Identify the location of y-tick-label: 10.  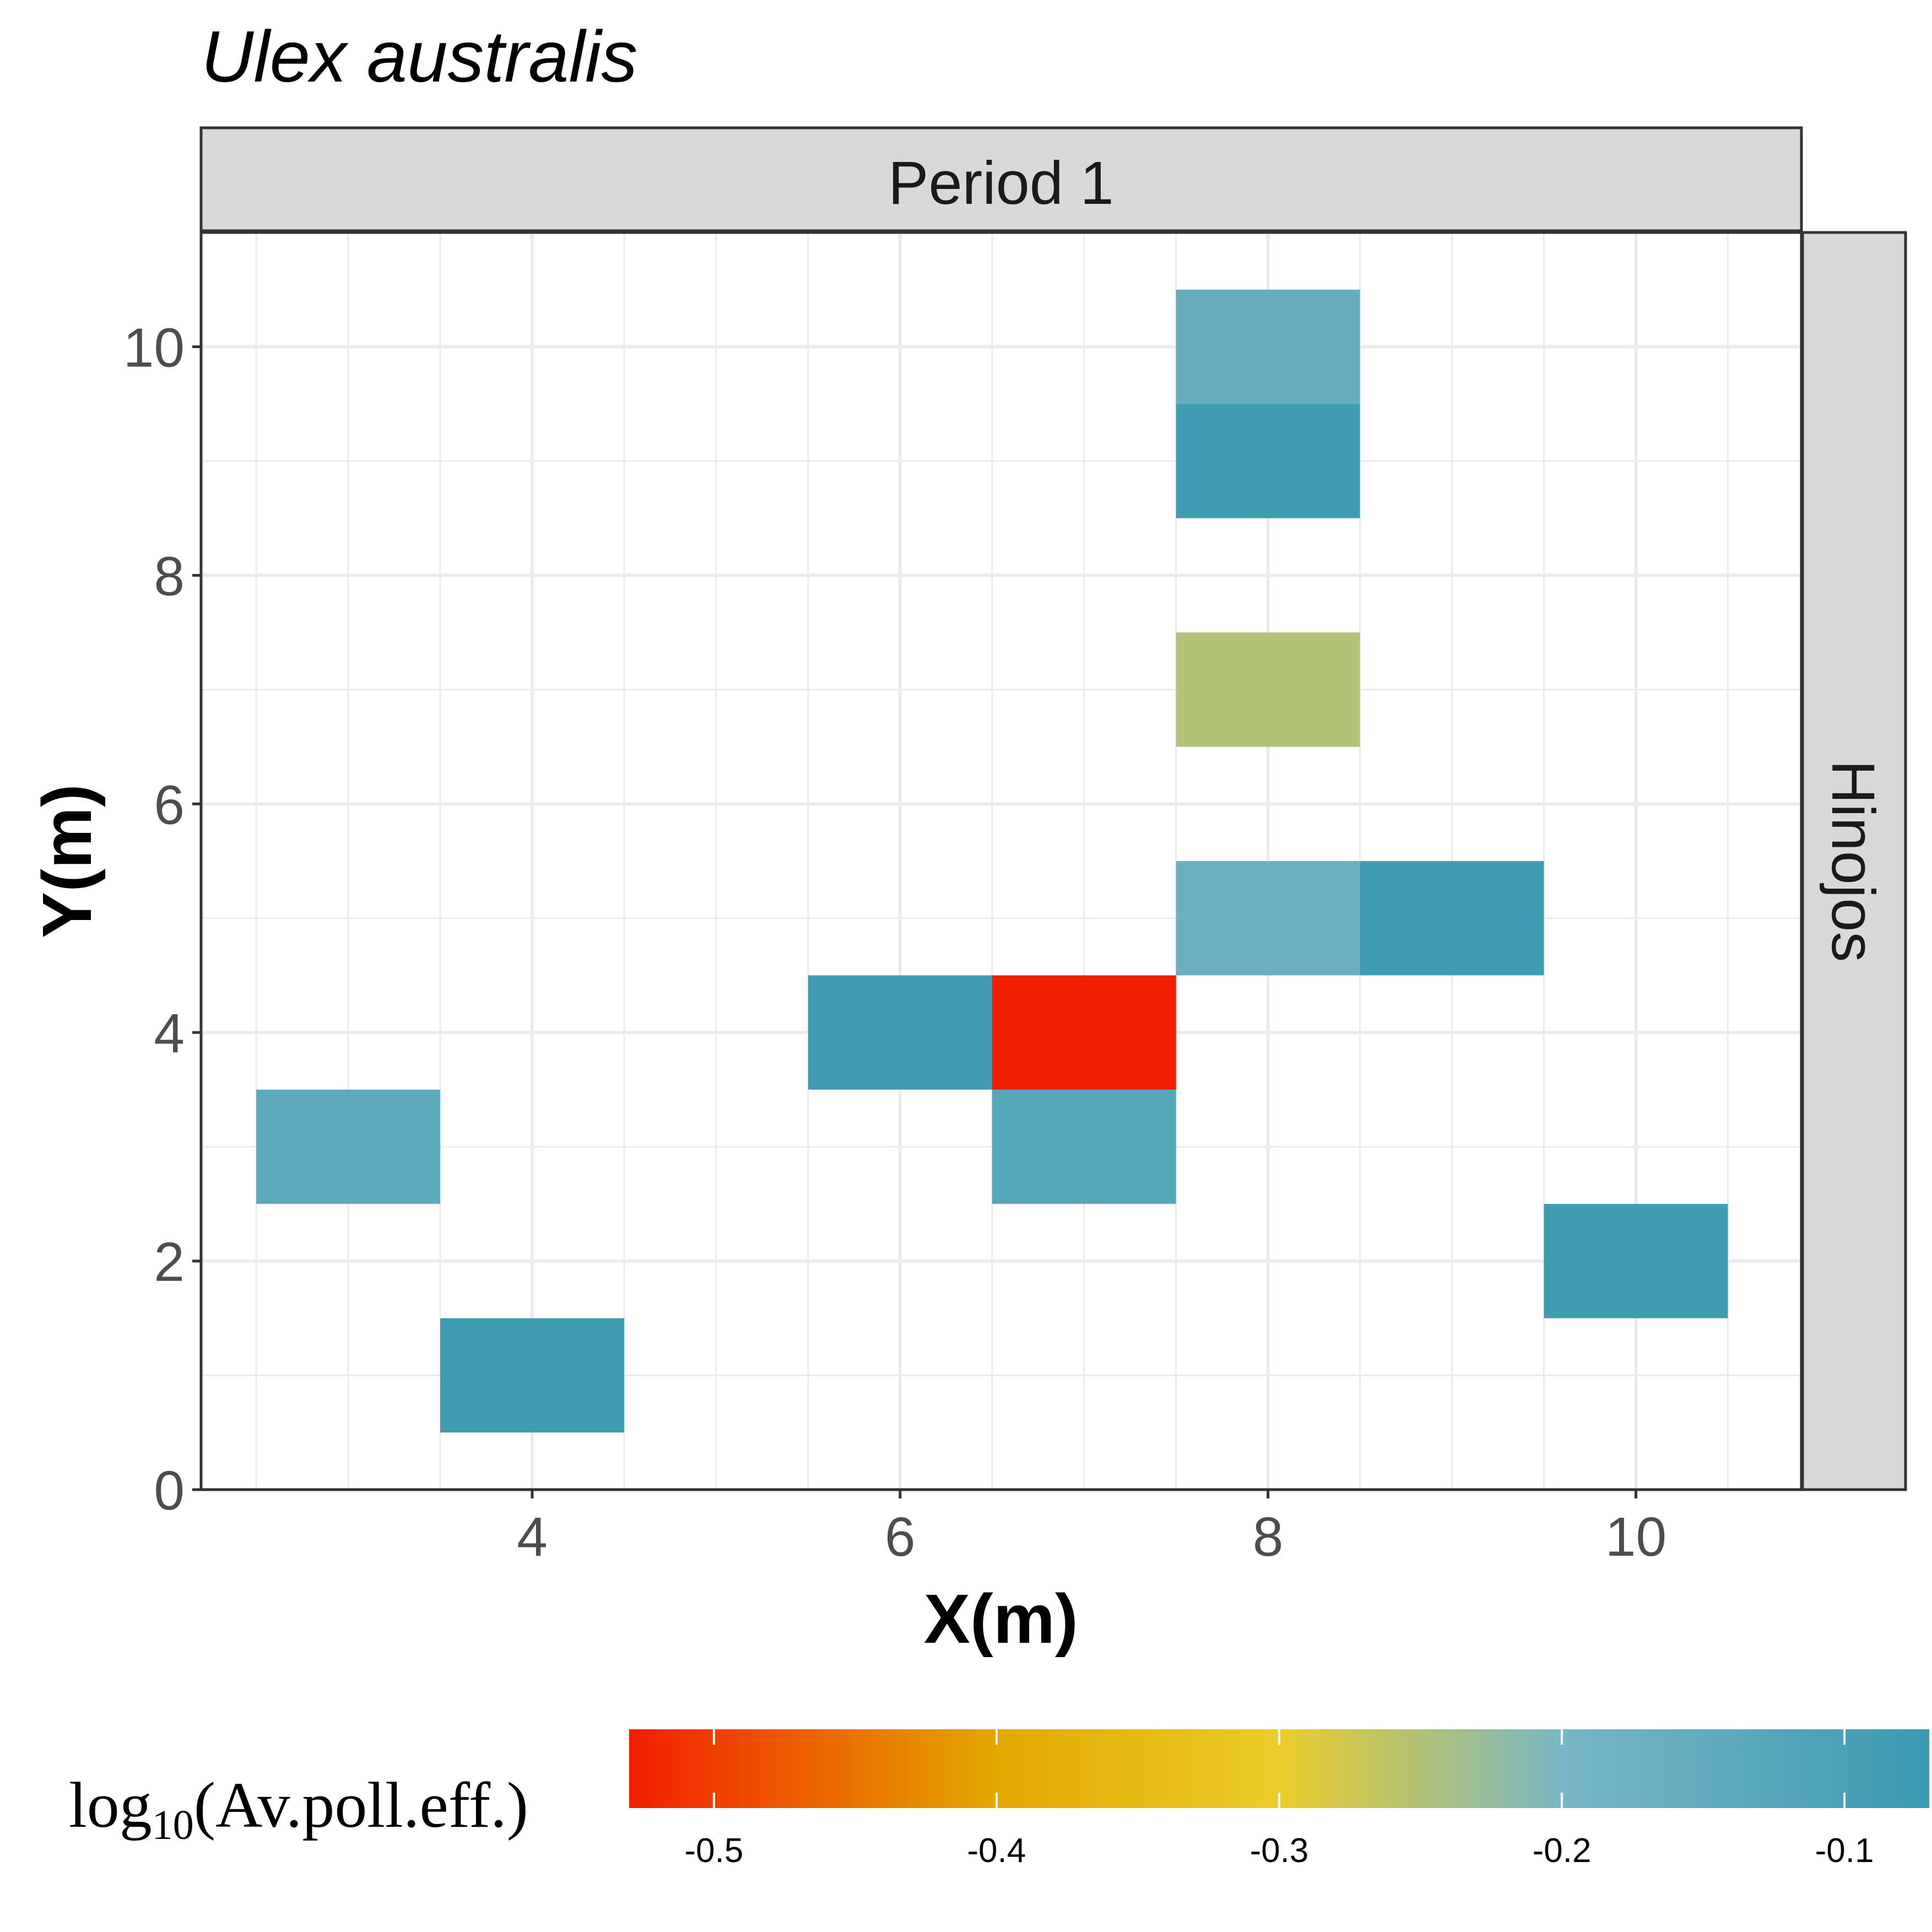
(154, 347).